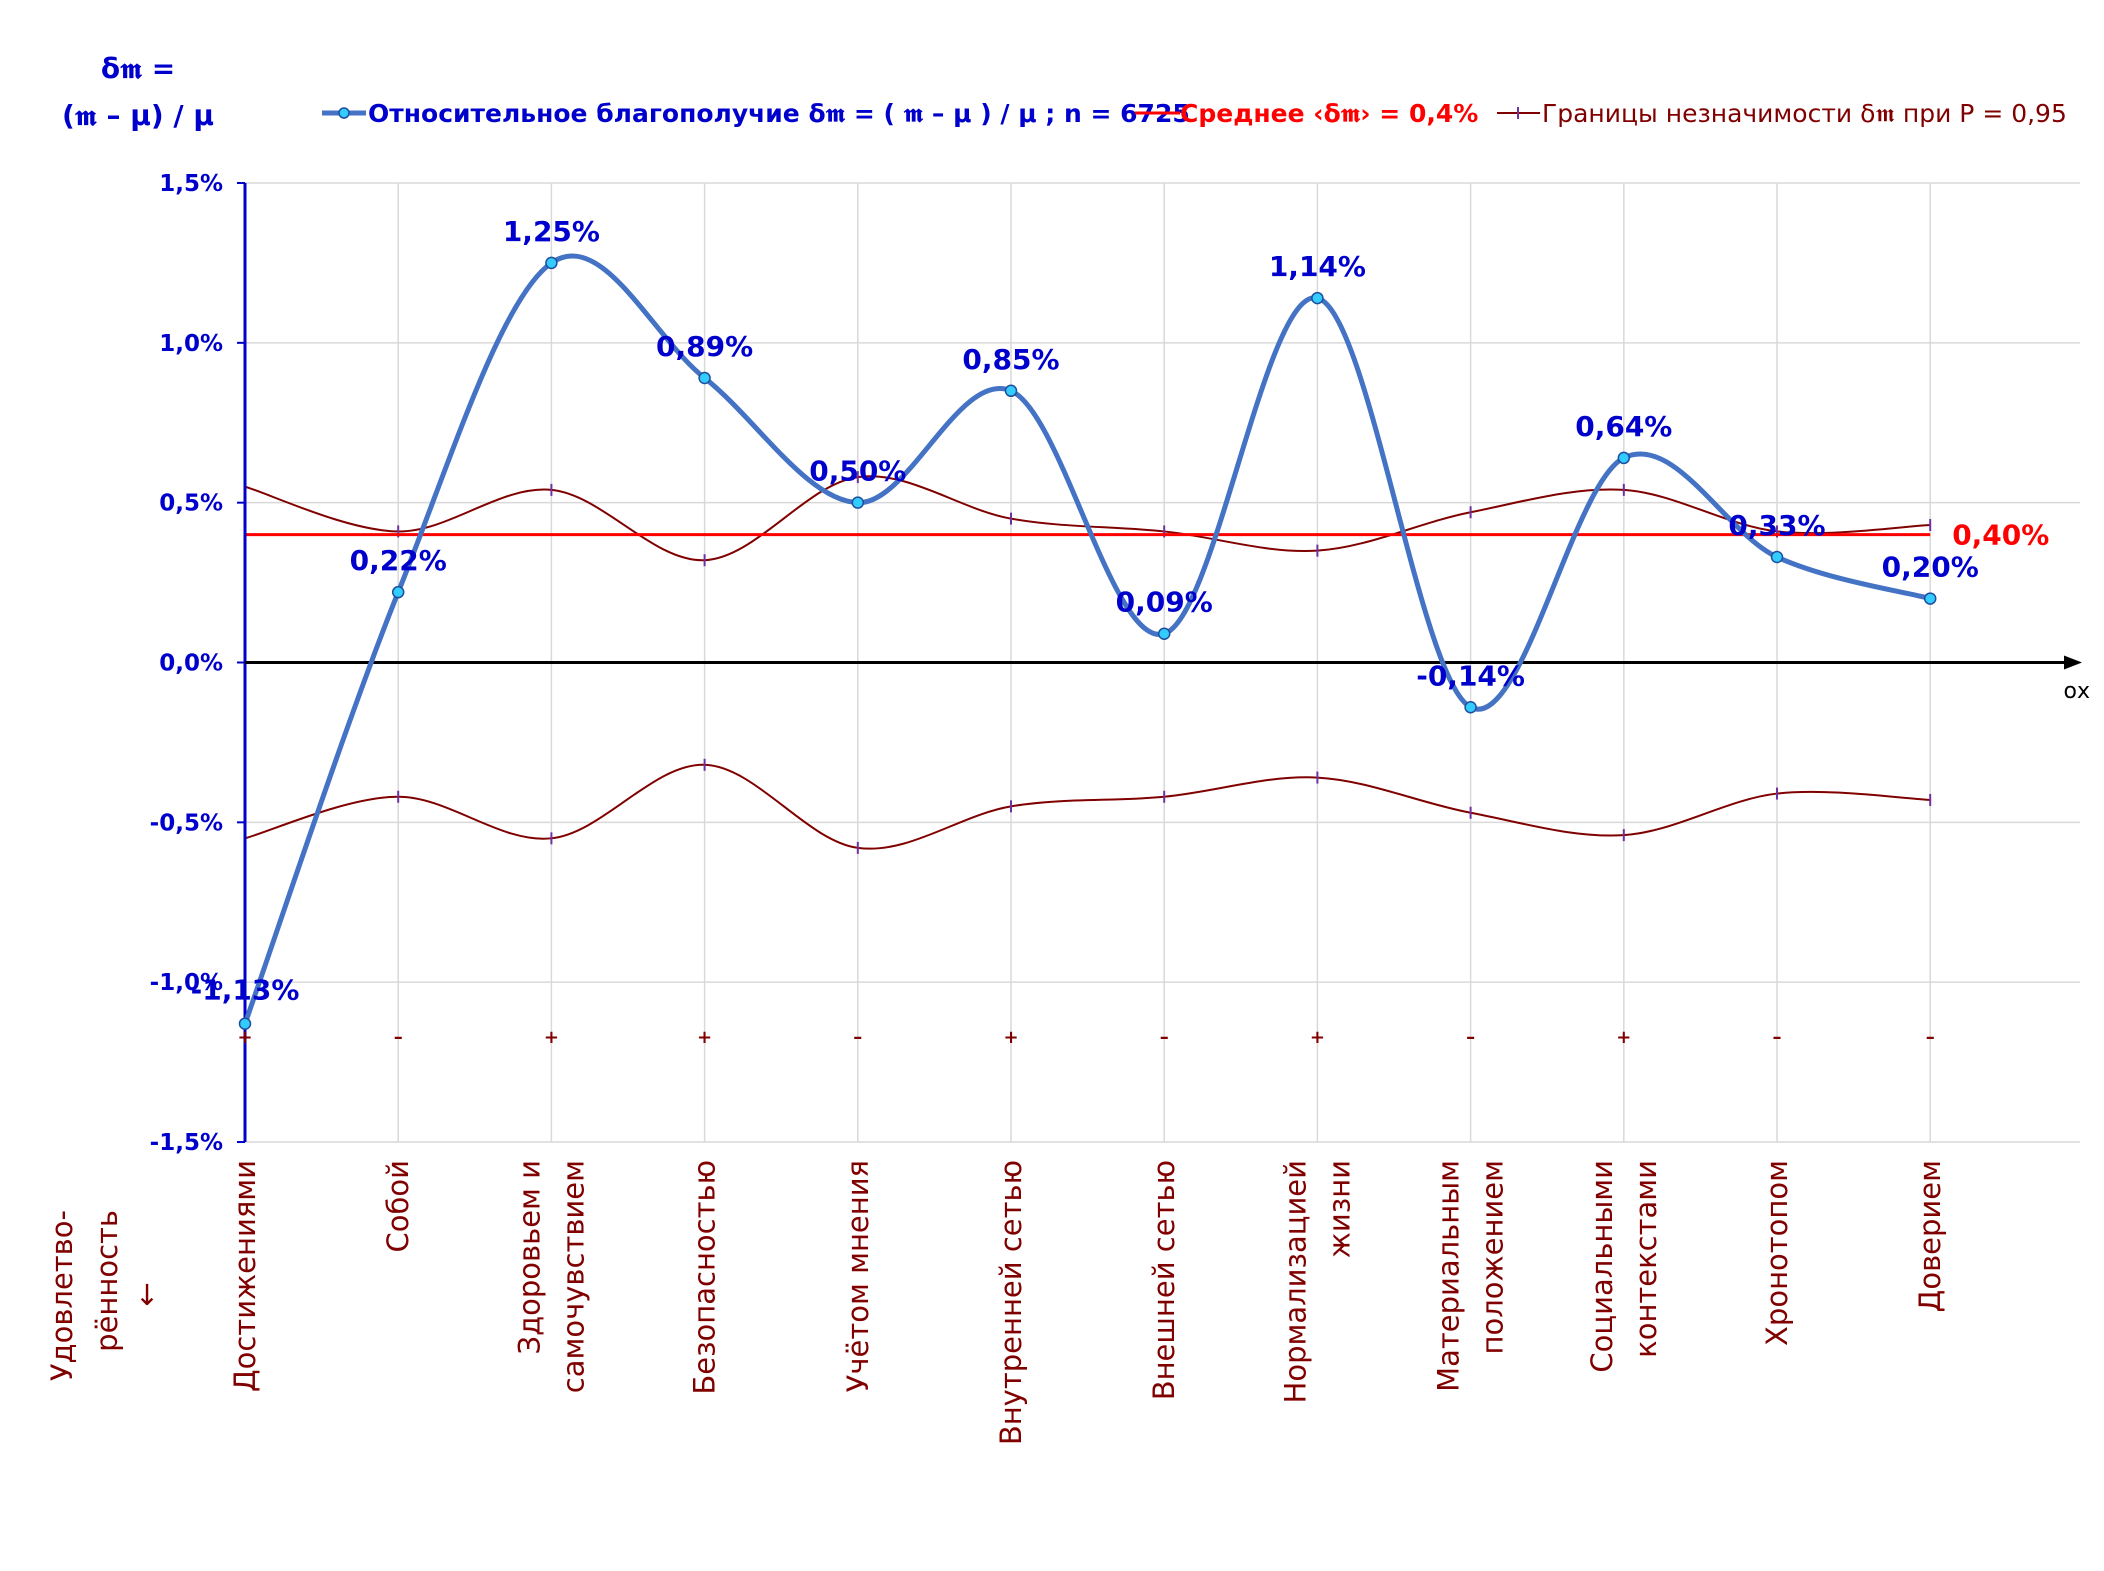  I want to click on category-label: Материальным, so click(1449, 1276).